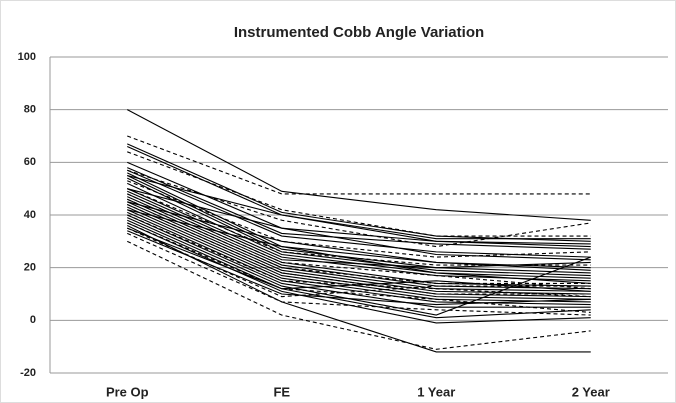 The height and width of the screenshot is (403, 676). I want to click on y-tick-label: 20, so click(30, 268).